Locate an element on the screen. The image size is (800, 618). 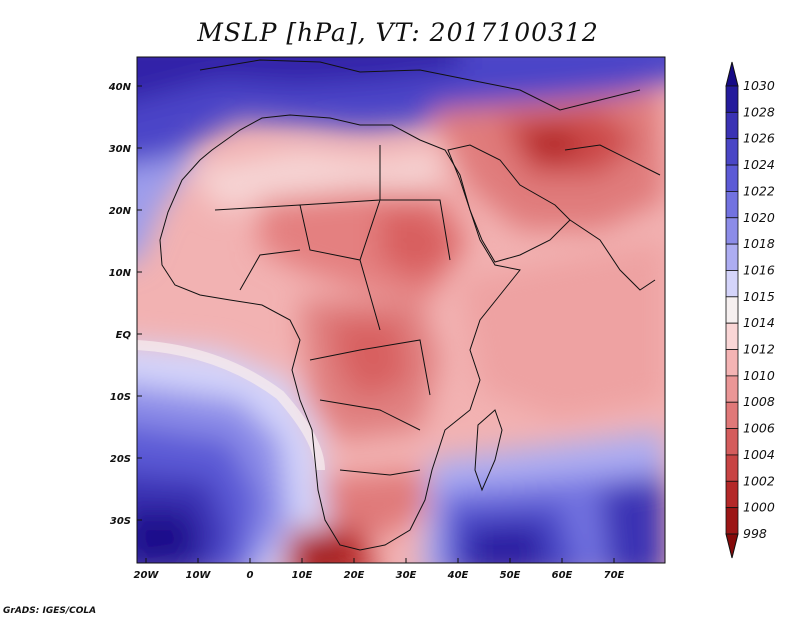
colorbar-label: 1006 is located at coordinates (759, 428).